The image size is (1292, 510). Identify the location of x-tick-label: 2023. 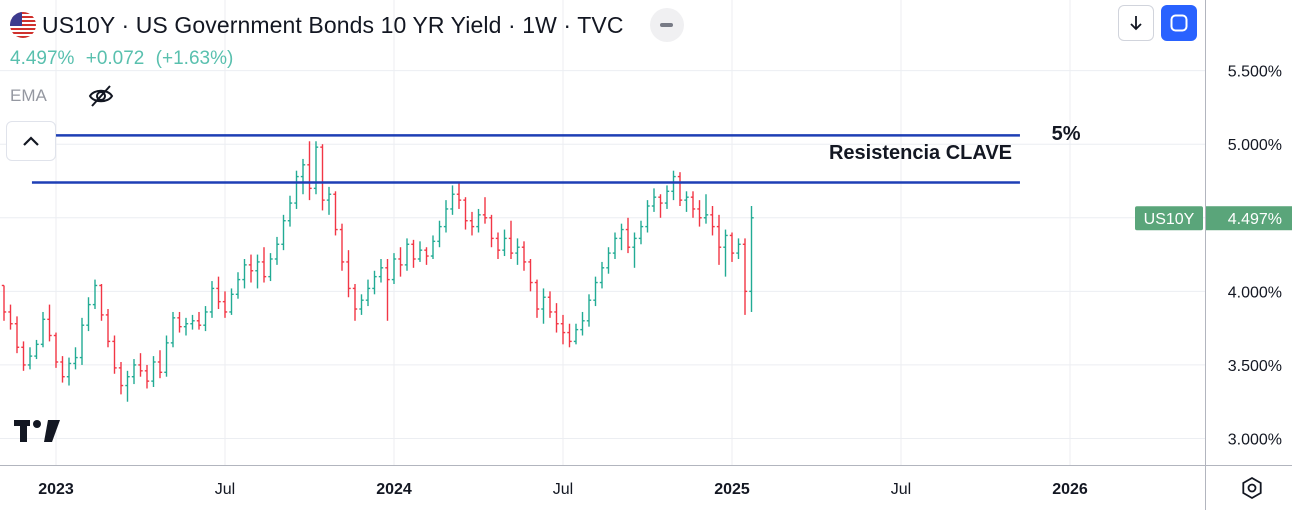
(56, 489).